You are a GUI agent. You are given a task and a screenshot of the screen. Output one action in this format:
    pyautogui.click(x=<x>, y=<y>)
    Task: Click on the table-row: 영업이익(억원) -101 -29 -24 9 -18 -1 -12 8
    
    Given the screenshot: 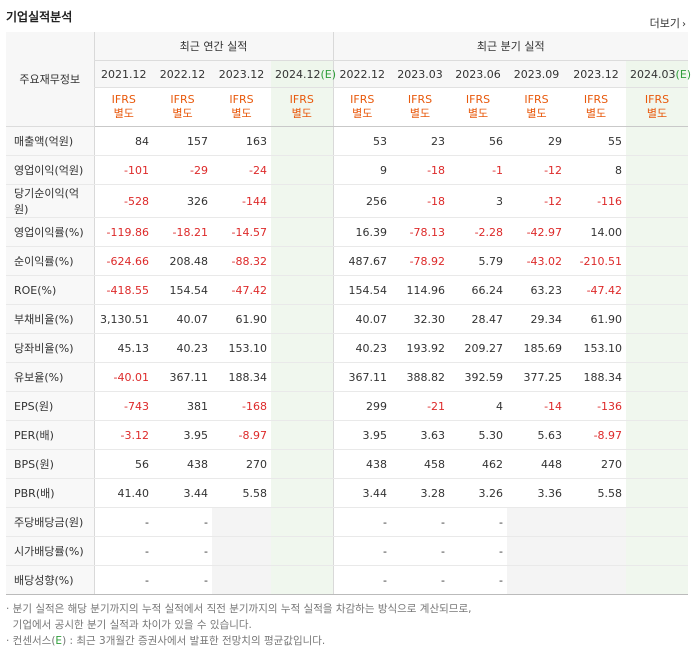 What is the action you would take?
    pyautogui.click(x=347, y=170)
    